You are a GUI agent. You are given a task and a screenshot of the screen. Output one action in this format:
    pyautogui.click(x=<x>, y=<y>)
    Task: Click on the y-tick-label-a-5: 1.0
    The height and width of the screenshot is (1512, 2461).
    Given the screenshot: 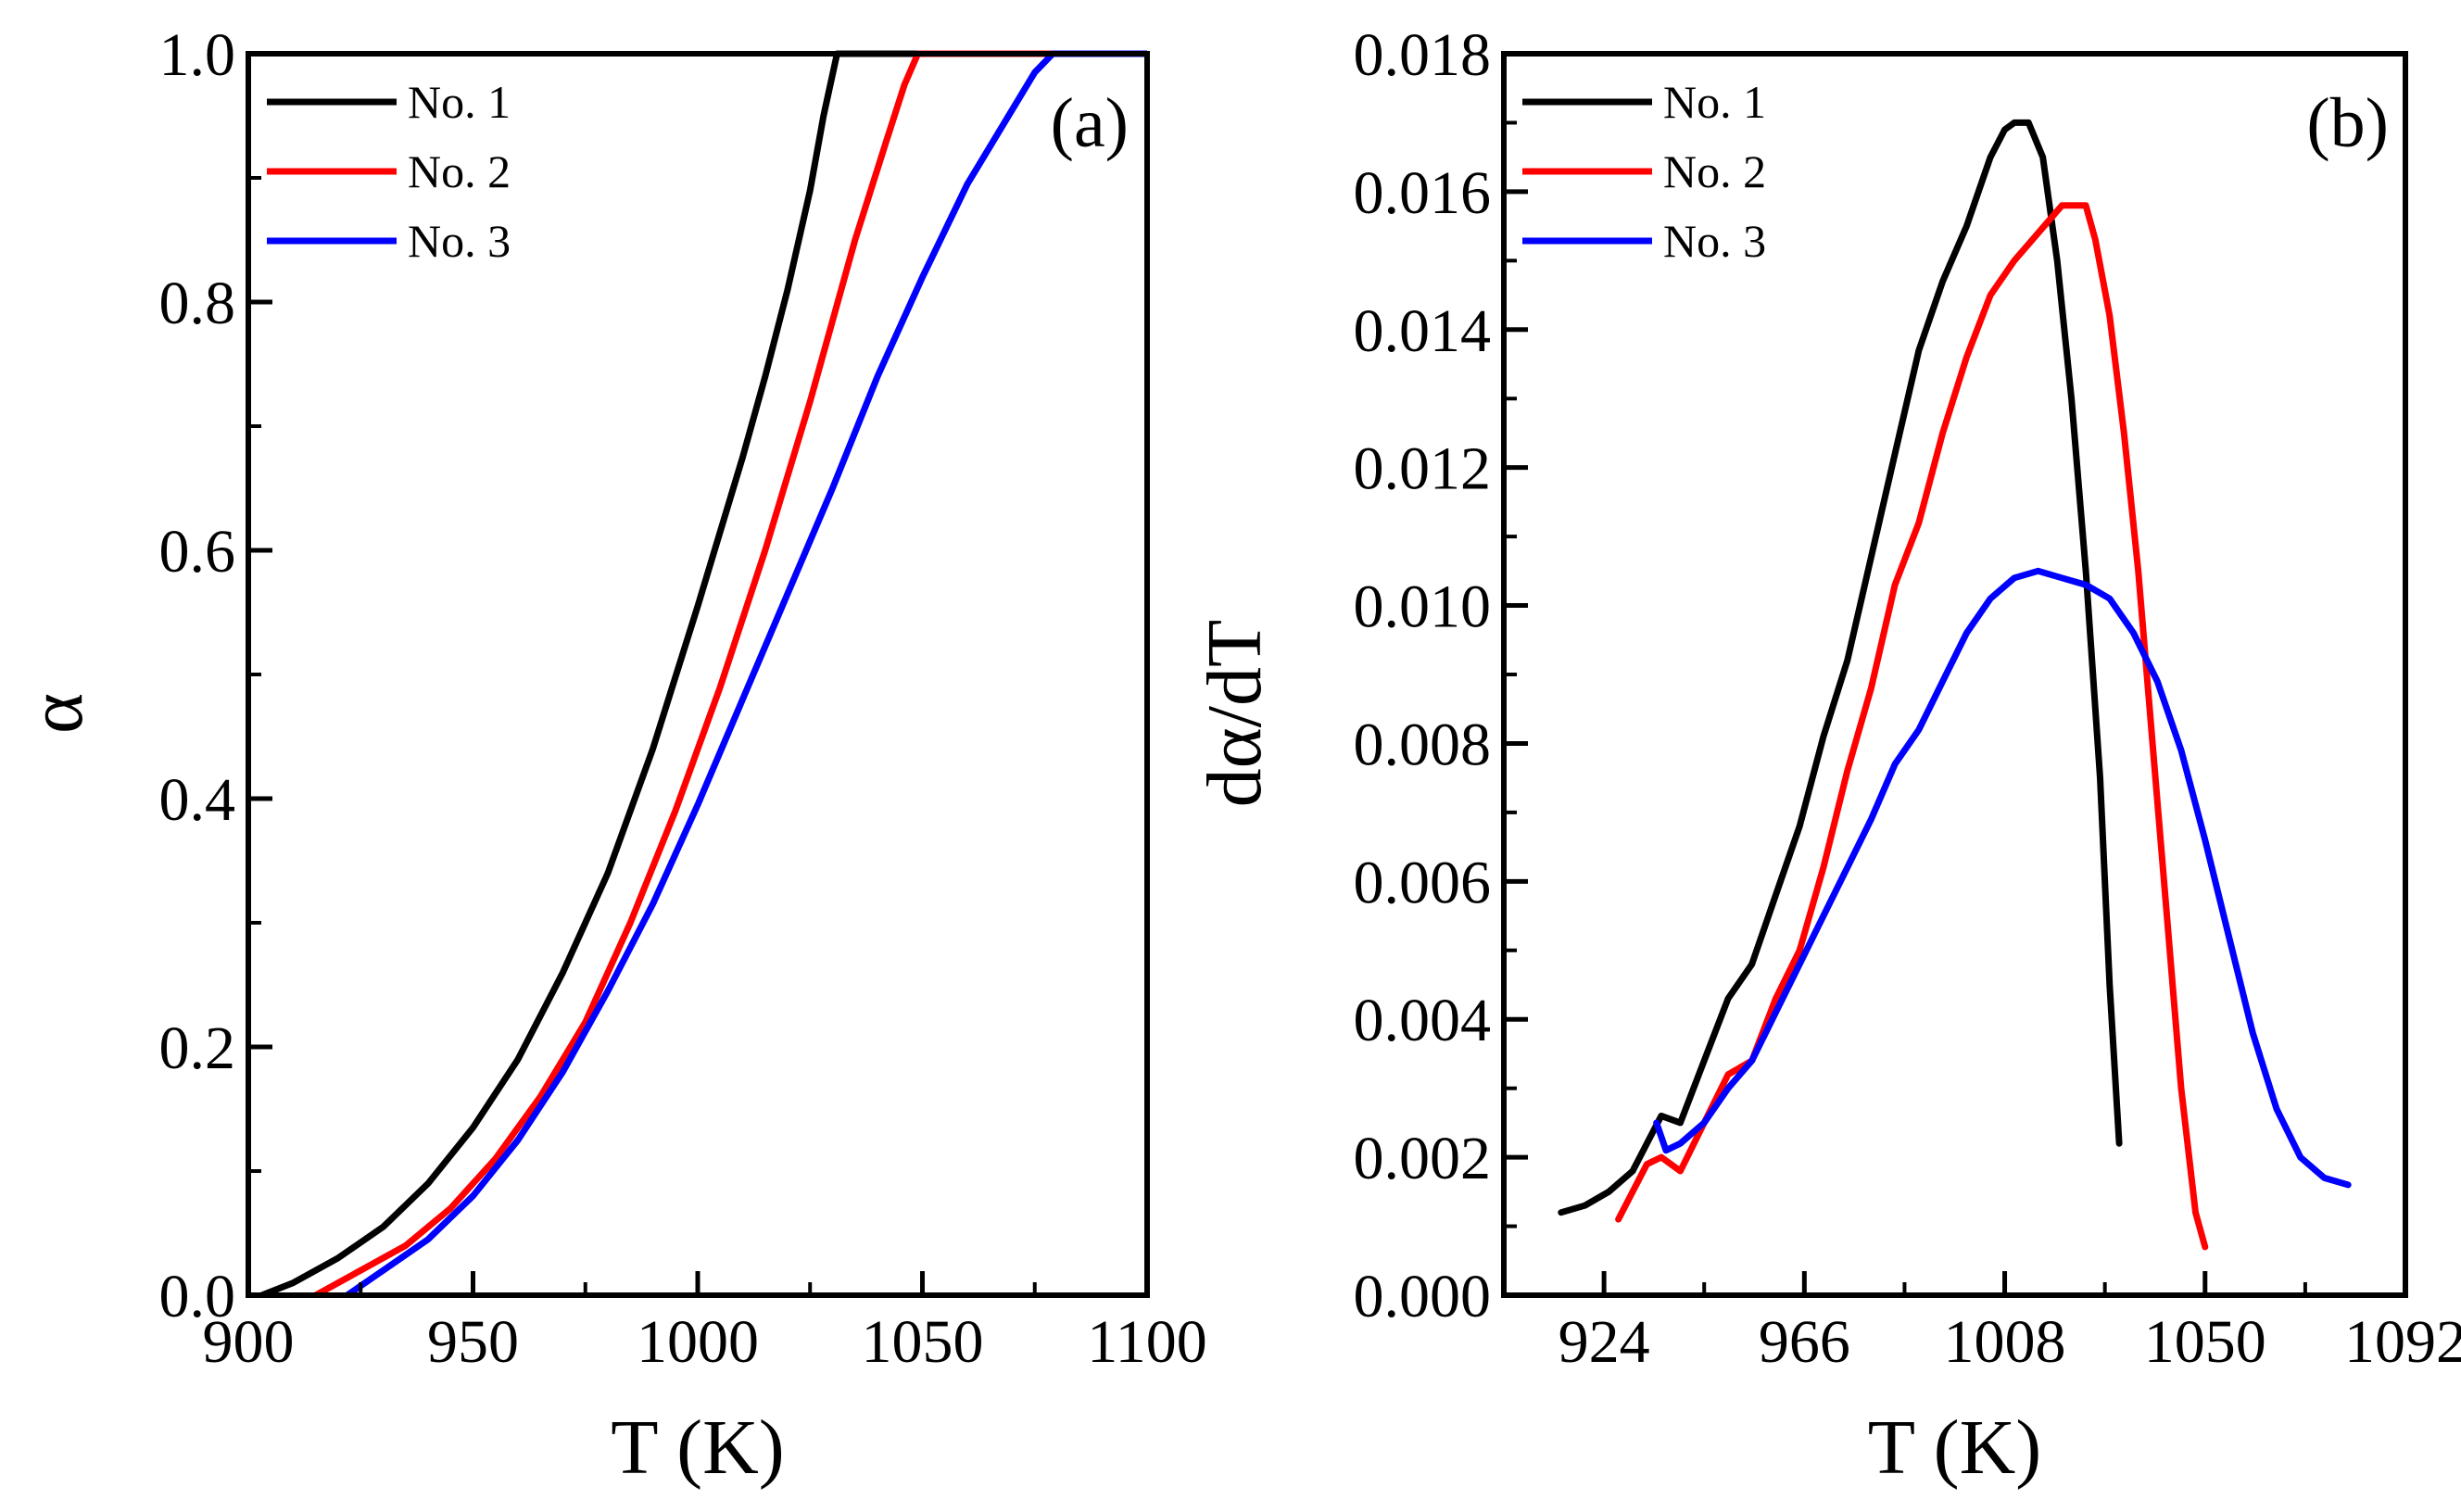 What is the action you would take?
    pyautogui.click(x=197, y=55)
    